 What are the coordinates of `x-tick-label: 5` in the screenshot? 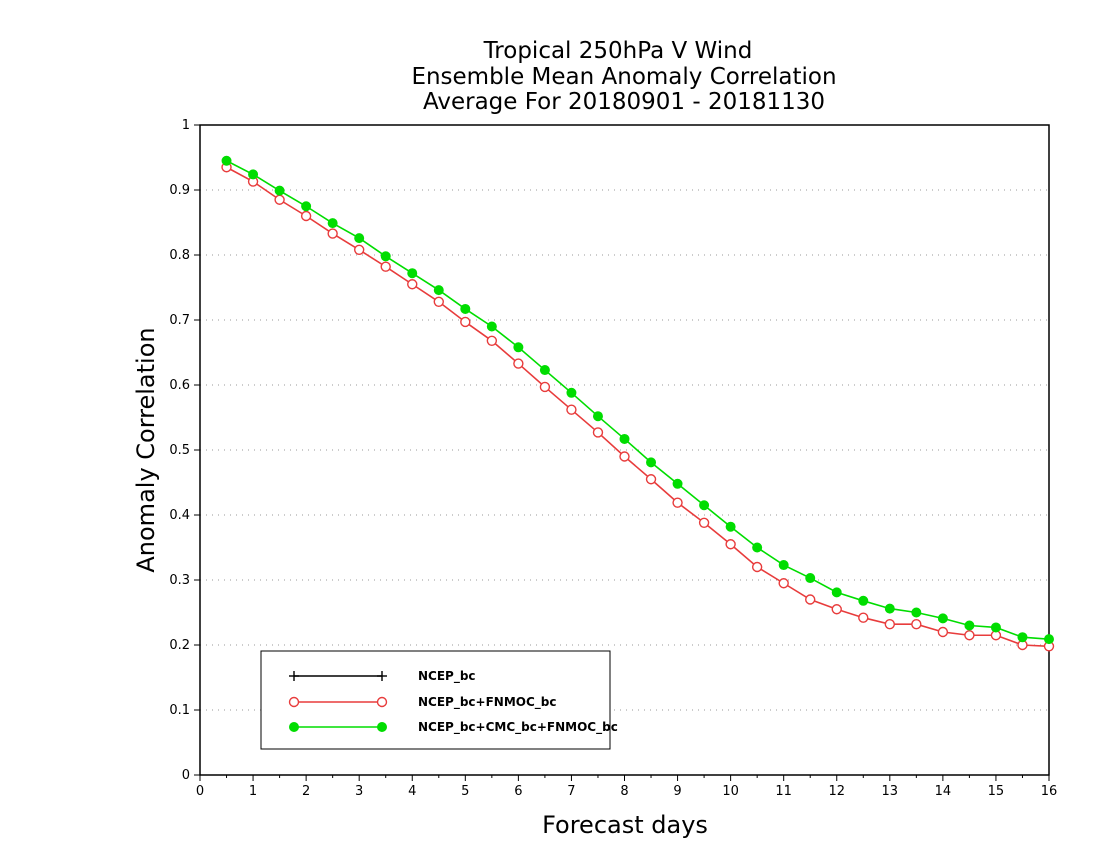 It's located at (465, 791).